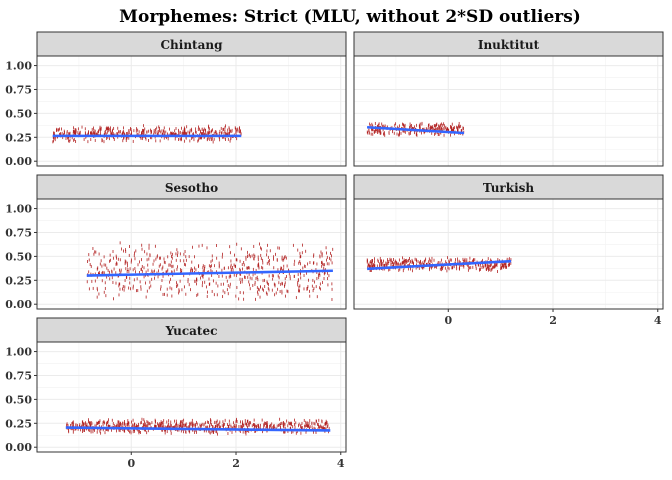 This screenshot has width=672, height=480. I want to click on strip-label: Turkish, so click(509, 188).